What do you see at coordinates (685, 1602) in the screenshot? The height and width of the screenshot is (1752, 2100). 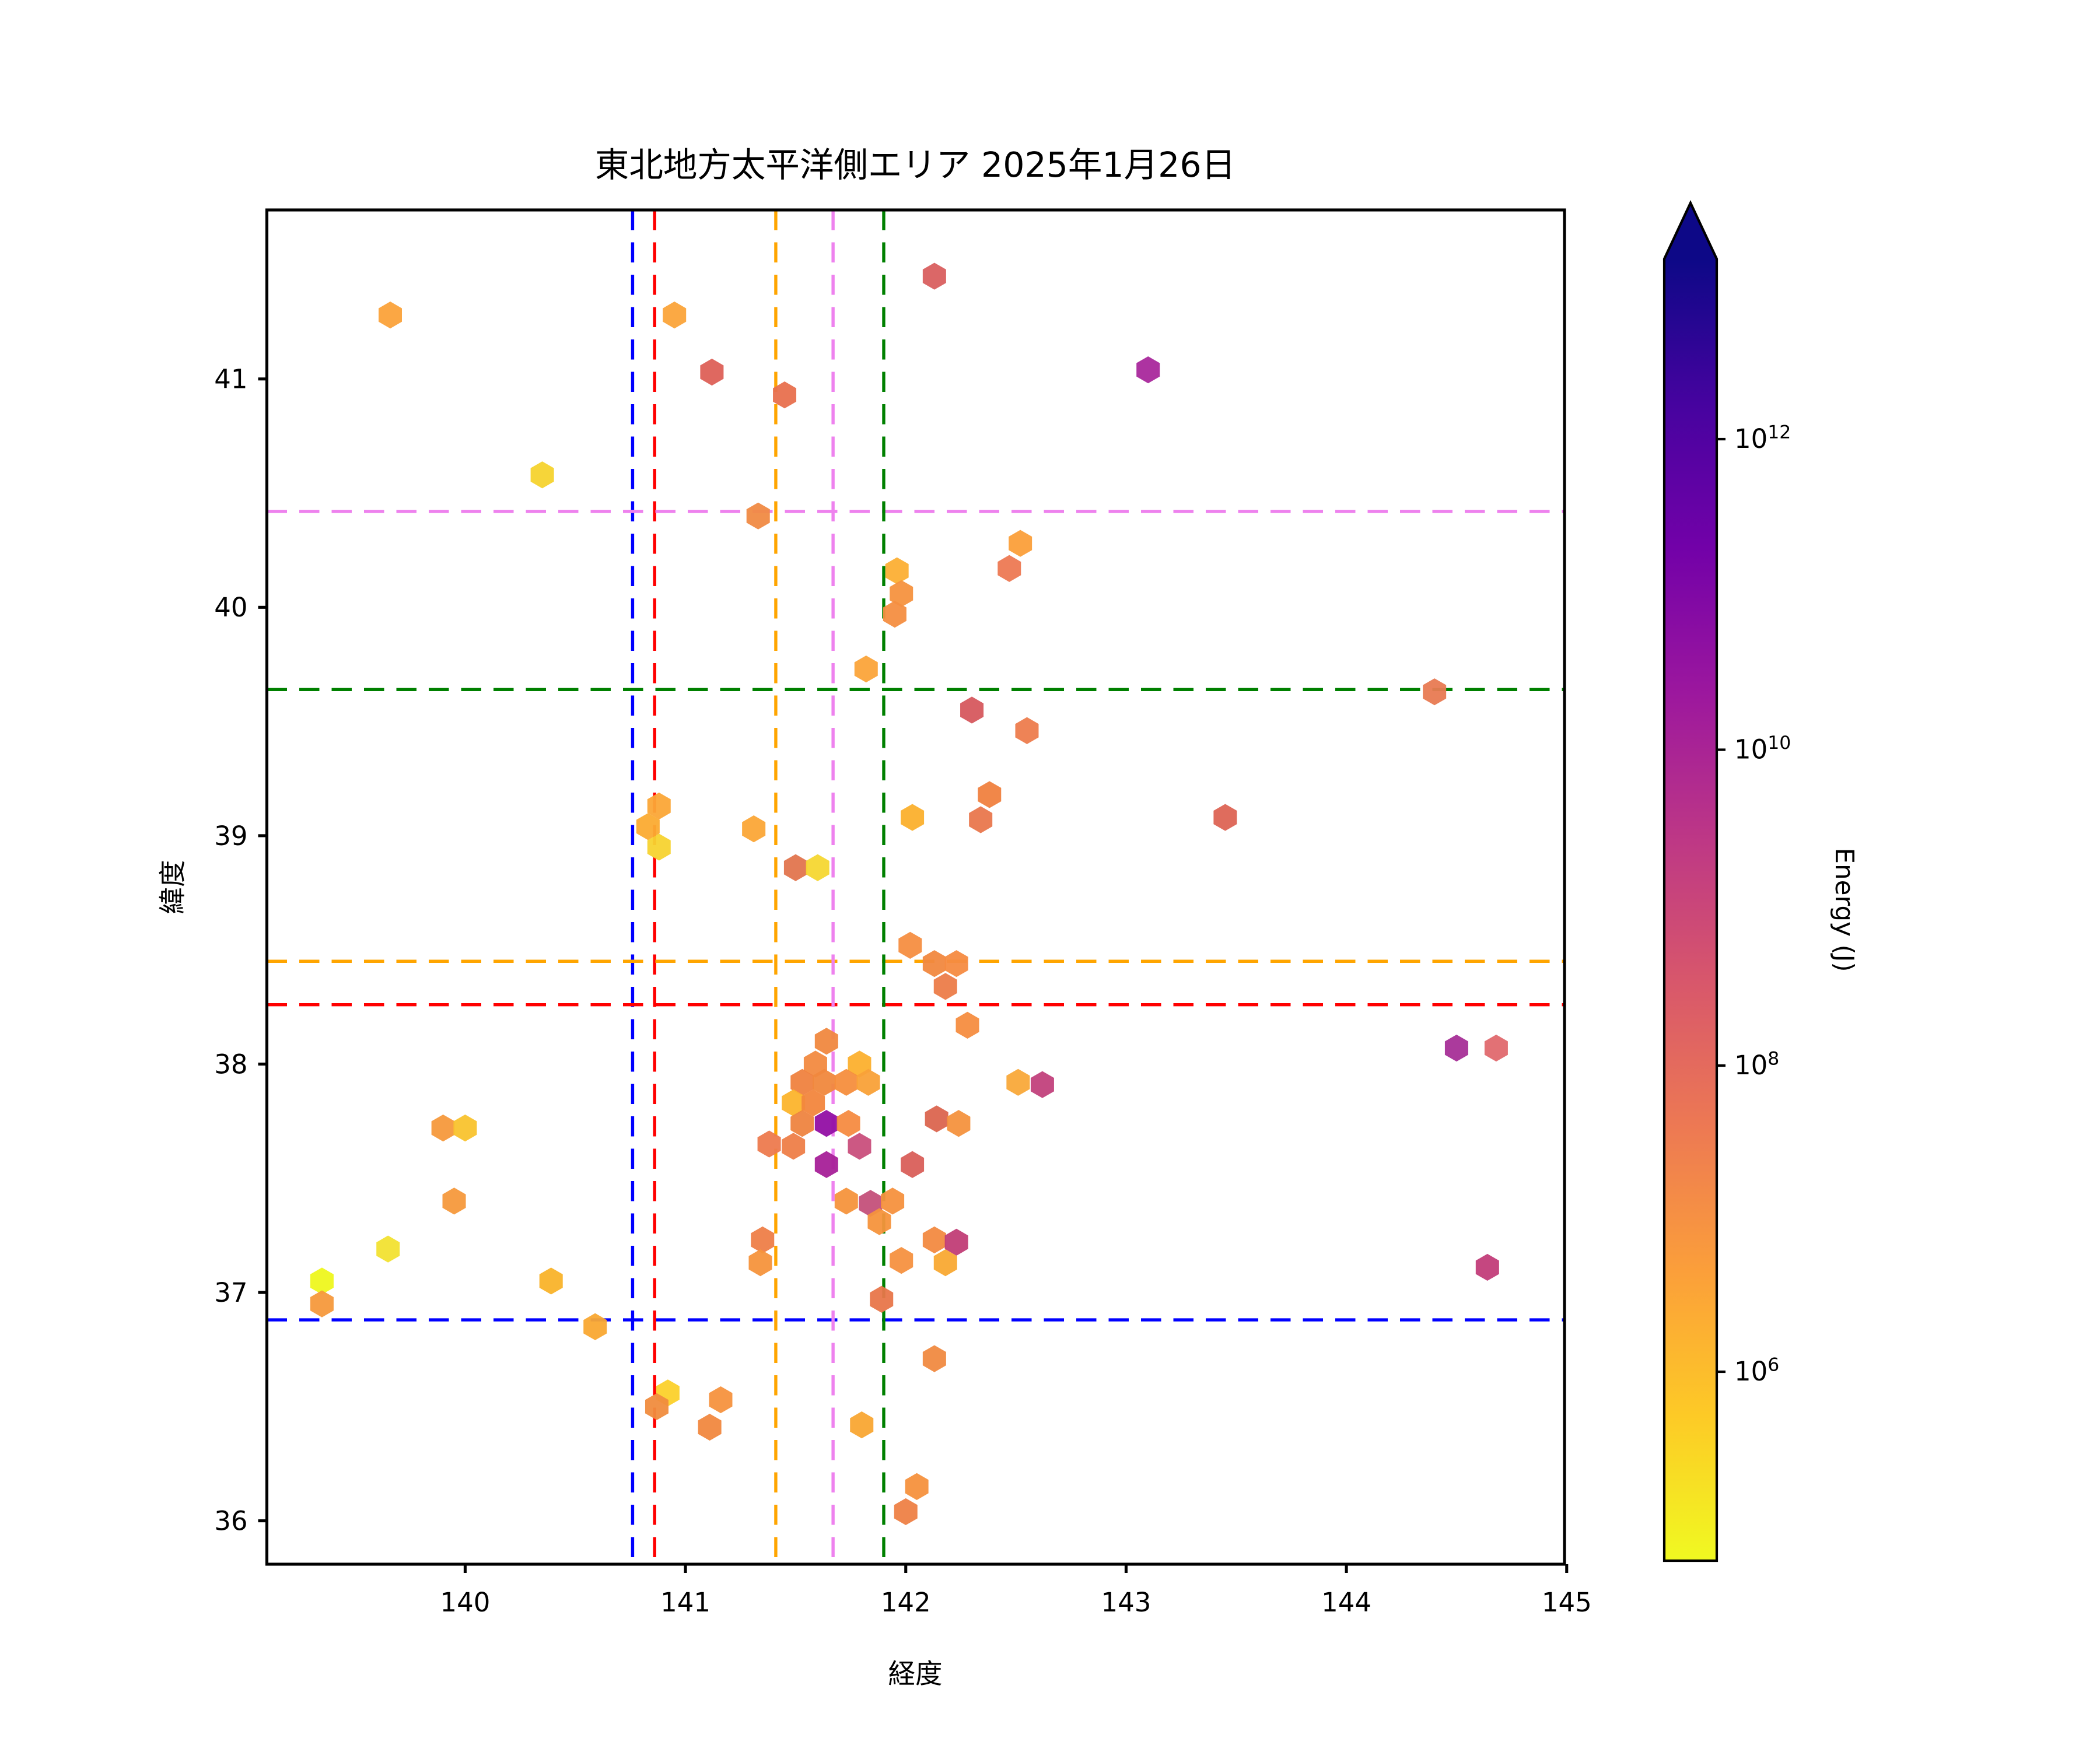 I see `x-tick-label: 141` at bounding box center [685, 1602].